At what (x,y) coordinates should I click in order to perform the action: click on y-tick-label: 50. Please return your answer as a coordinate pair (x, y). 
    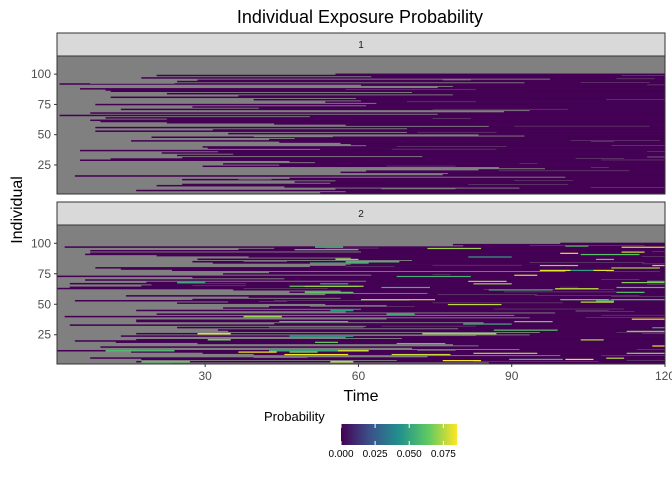
    Looking at the image, I should click on (45, 135).